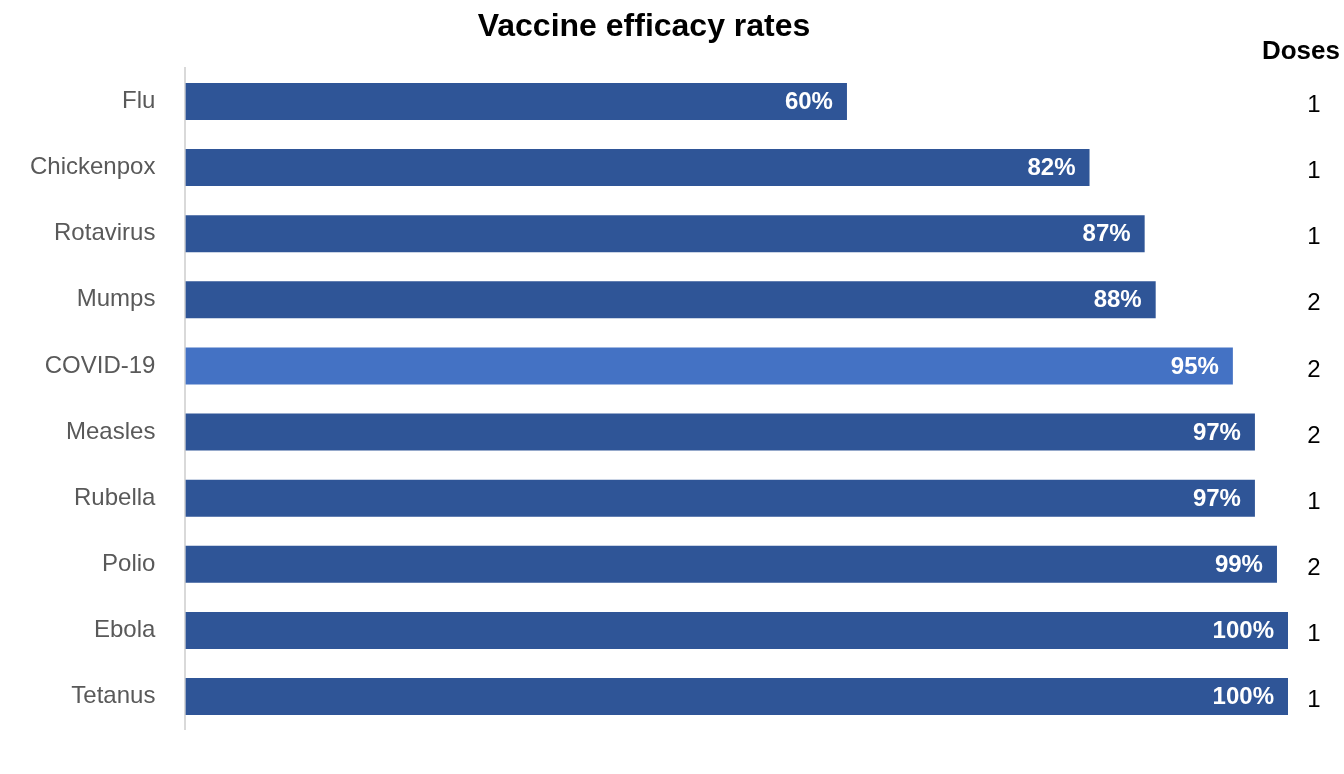 The image size is (1344, 774). What do you see at coordinates (1106, 233) in the screenshot?
I see `data-label: 87%` at bounding box center [1106, 233].